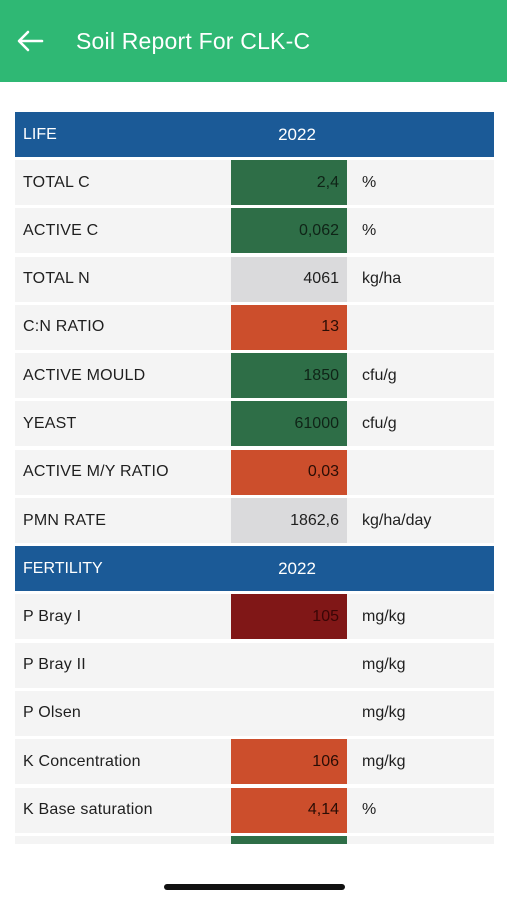 Image resolution: width=507 pixels, height=900 pixels. I want to click on table-row-total-n: TOTAL N 4061 kg/ha, so click(254, 279).